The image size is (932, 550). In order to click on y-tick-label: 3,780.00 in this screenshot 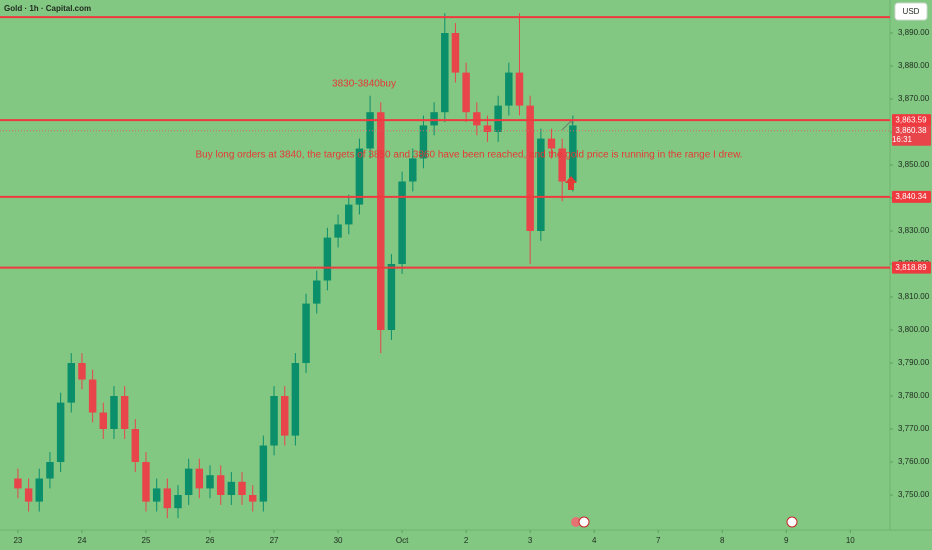, I will do `click(914, 395)`.